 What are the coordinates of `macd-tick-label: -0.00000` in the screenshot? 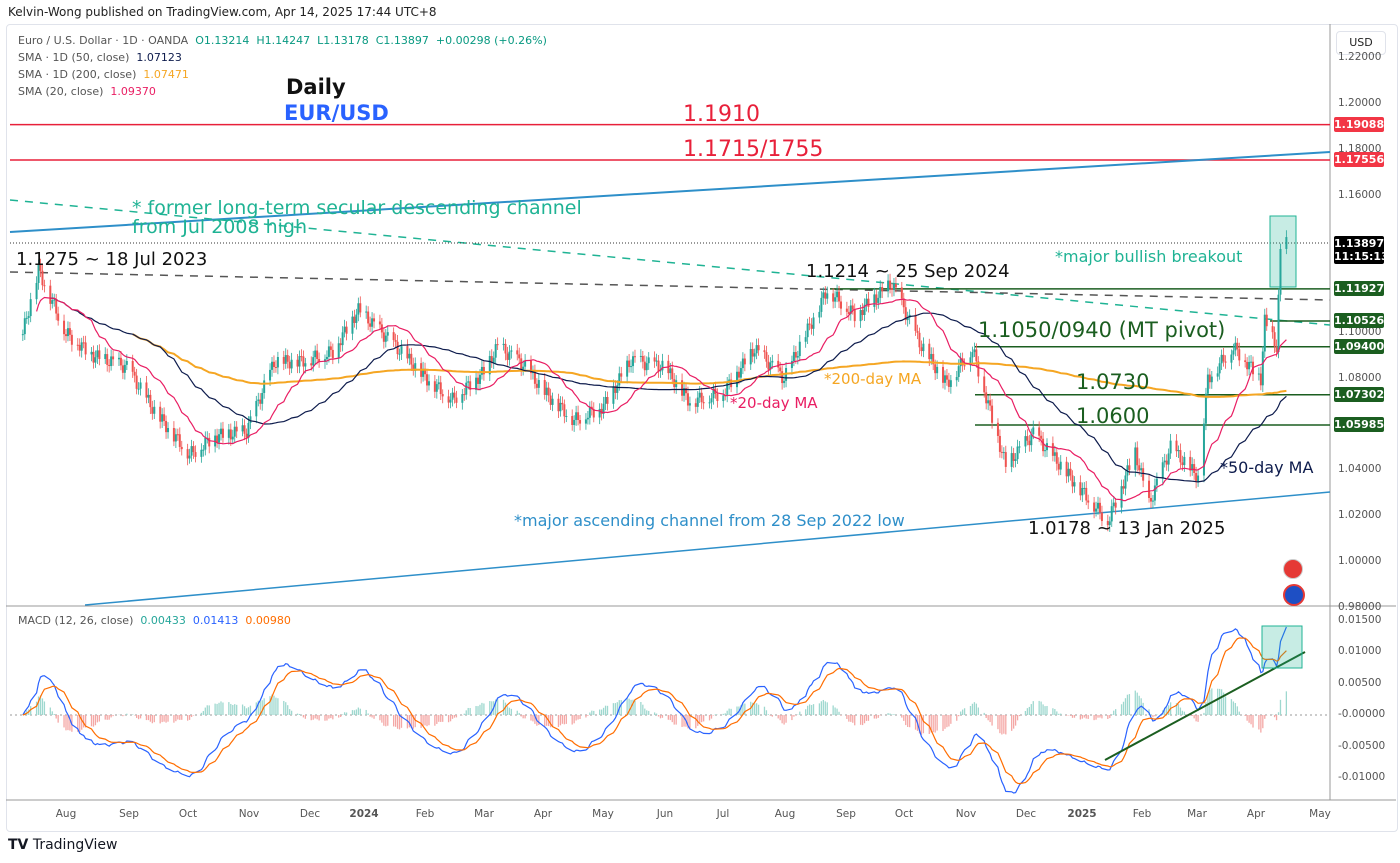 It's located at (1362, 714).